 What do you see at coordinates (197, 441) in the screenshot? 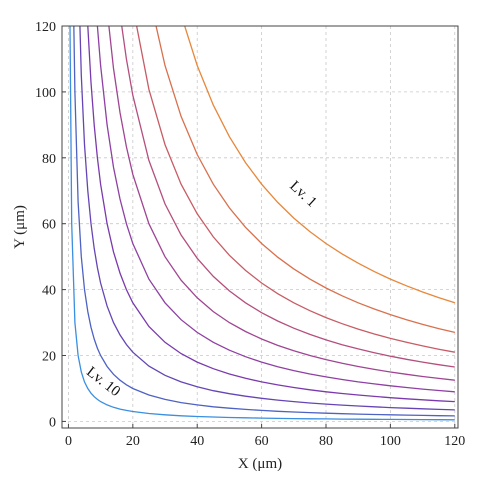
I see `x-tick-label: 40` at bounding box center [197, 441].